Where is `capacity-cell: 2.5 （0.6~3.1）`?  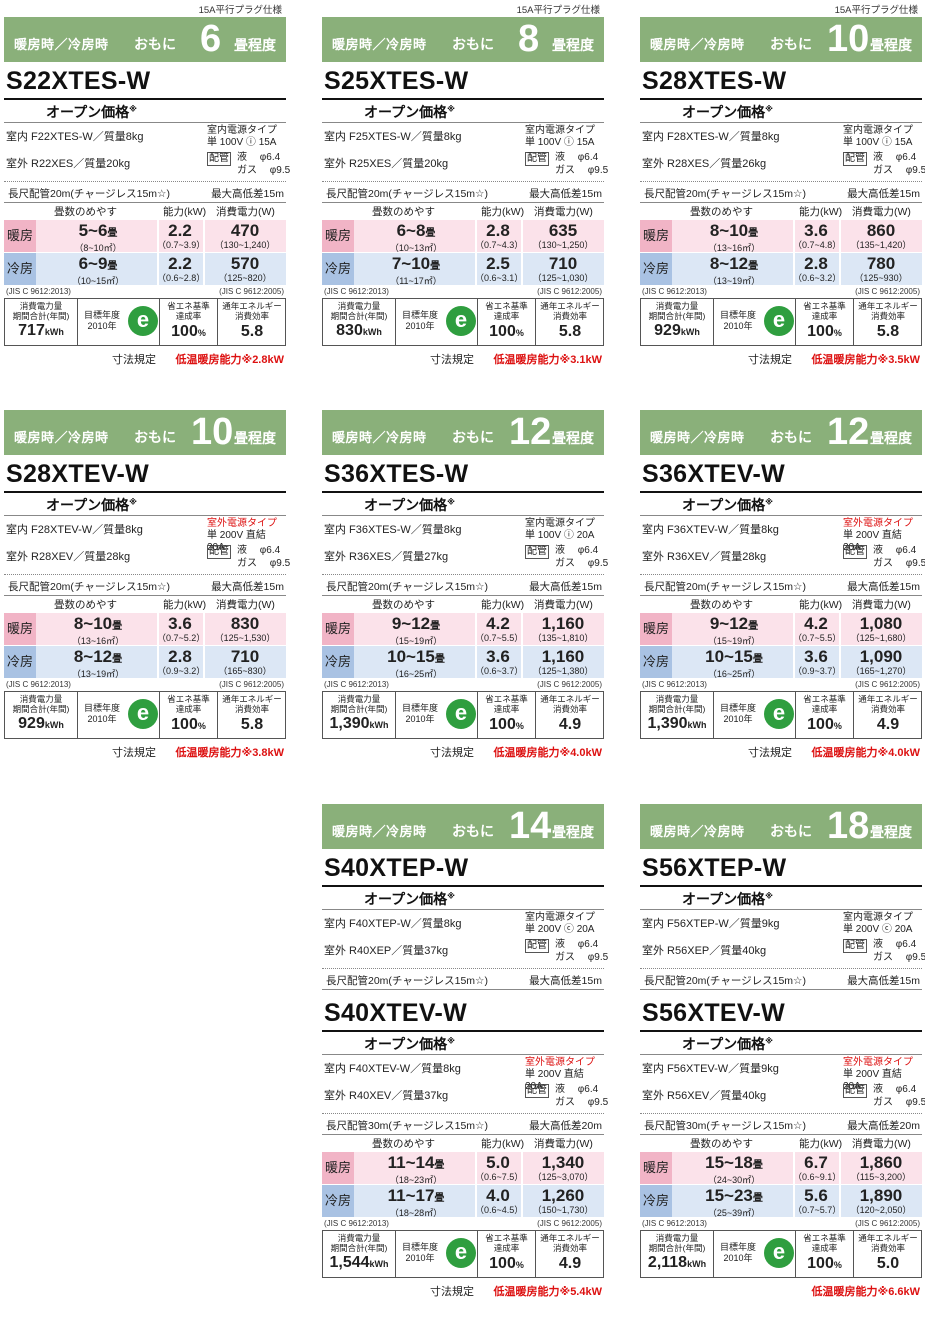 capacity-cell: 2.5 （0.6~3.1） is located at coordinates (499, 268).